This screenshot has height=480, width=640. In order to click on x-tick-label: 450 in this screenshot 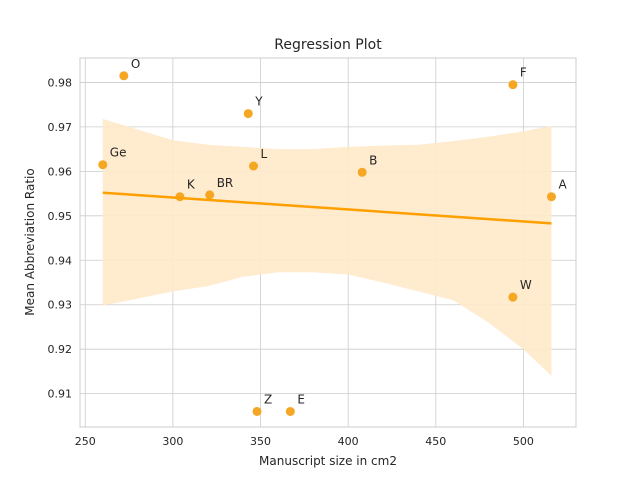, I will do `click(435, 441)`.